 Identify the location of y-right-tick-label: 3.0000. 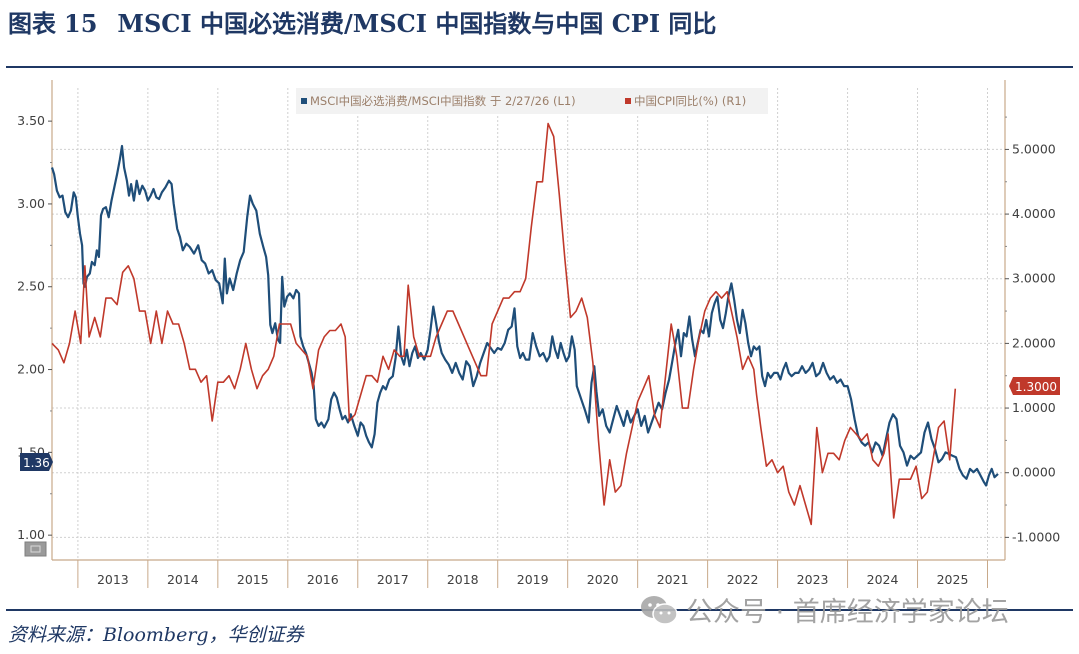
(1034, 278).